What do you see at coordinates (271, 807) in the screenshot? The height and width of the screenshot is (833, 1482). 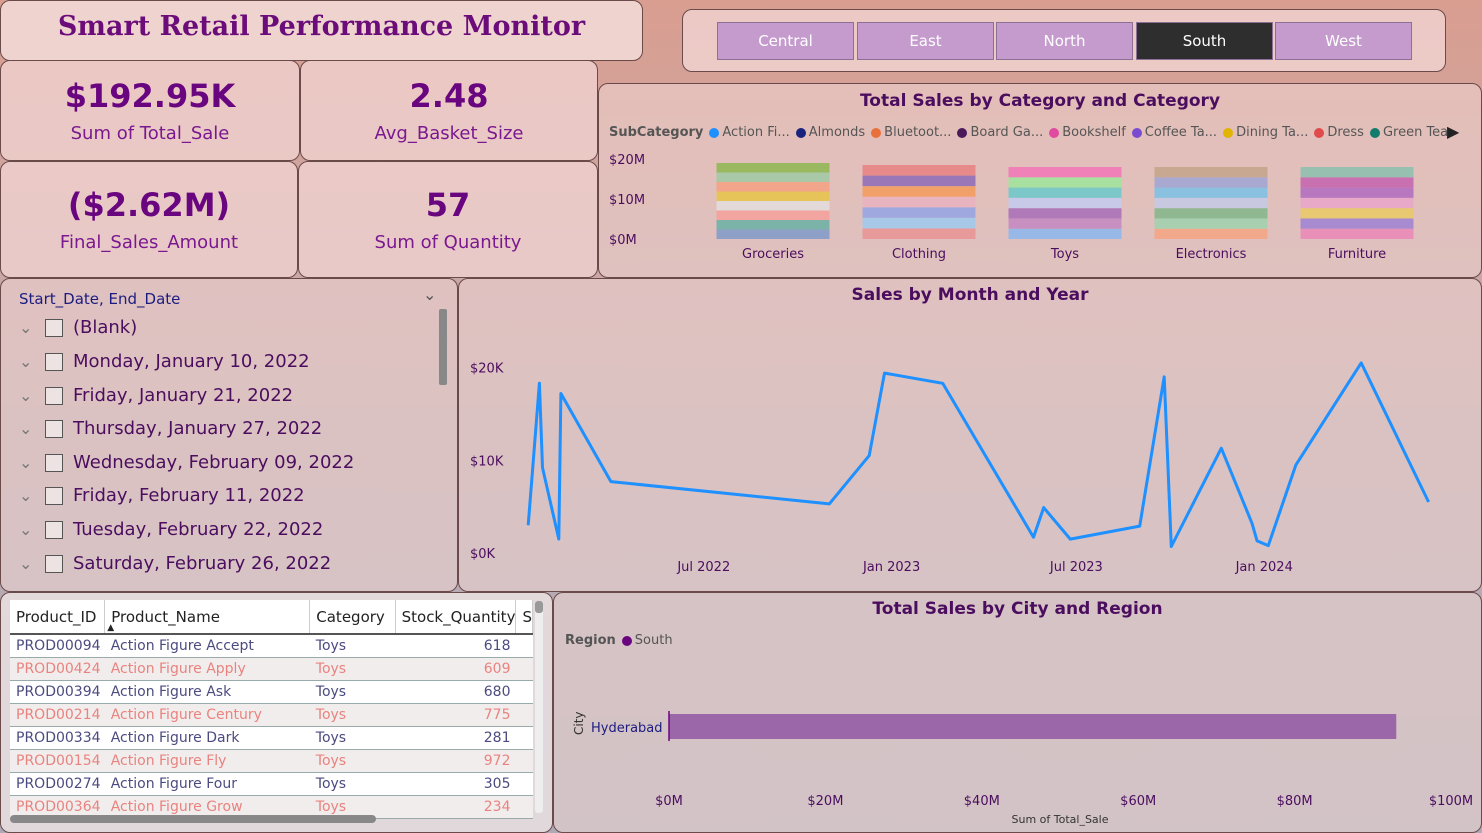 I see `table-row: PROD00364 Action Figure Grow Toys 234` at bounding box center [271, 807].